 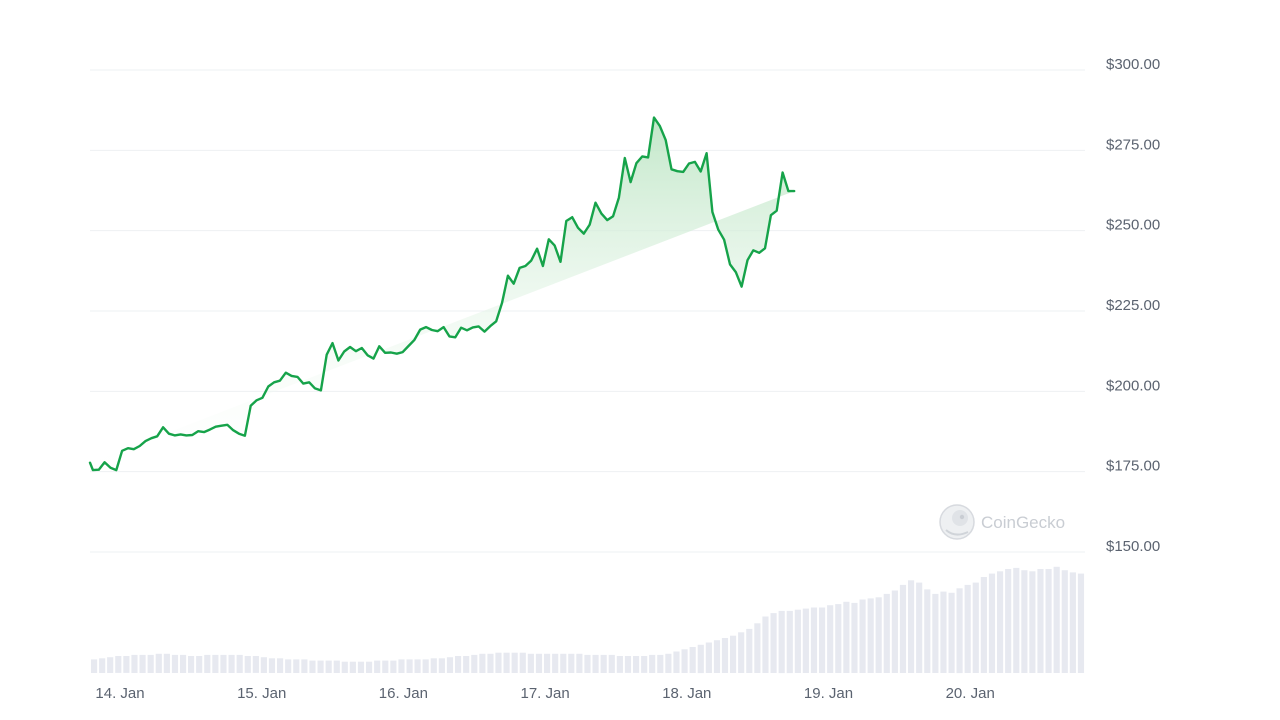 I want to click on watermark: CoinGecko, so click(x=1002, y=522).